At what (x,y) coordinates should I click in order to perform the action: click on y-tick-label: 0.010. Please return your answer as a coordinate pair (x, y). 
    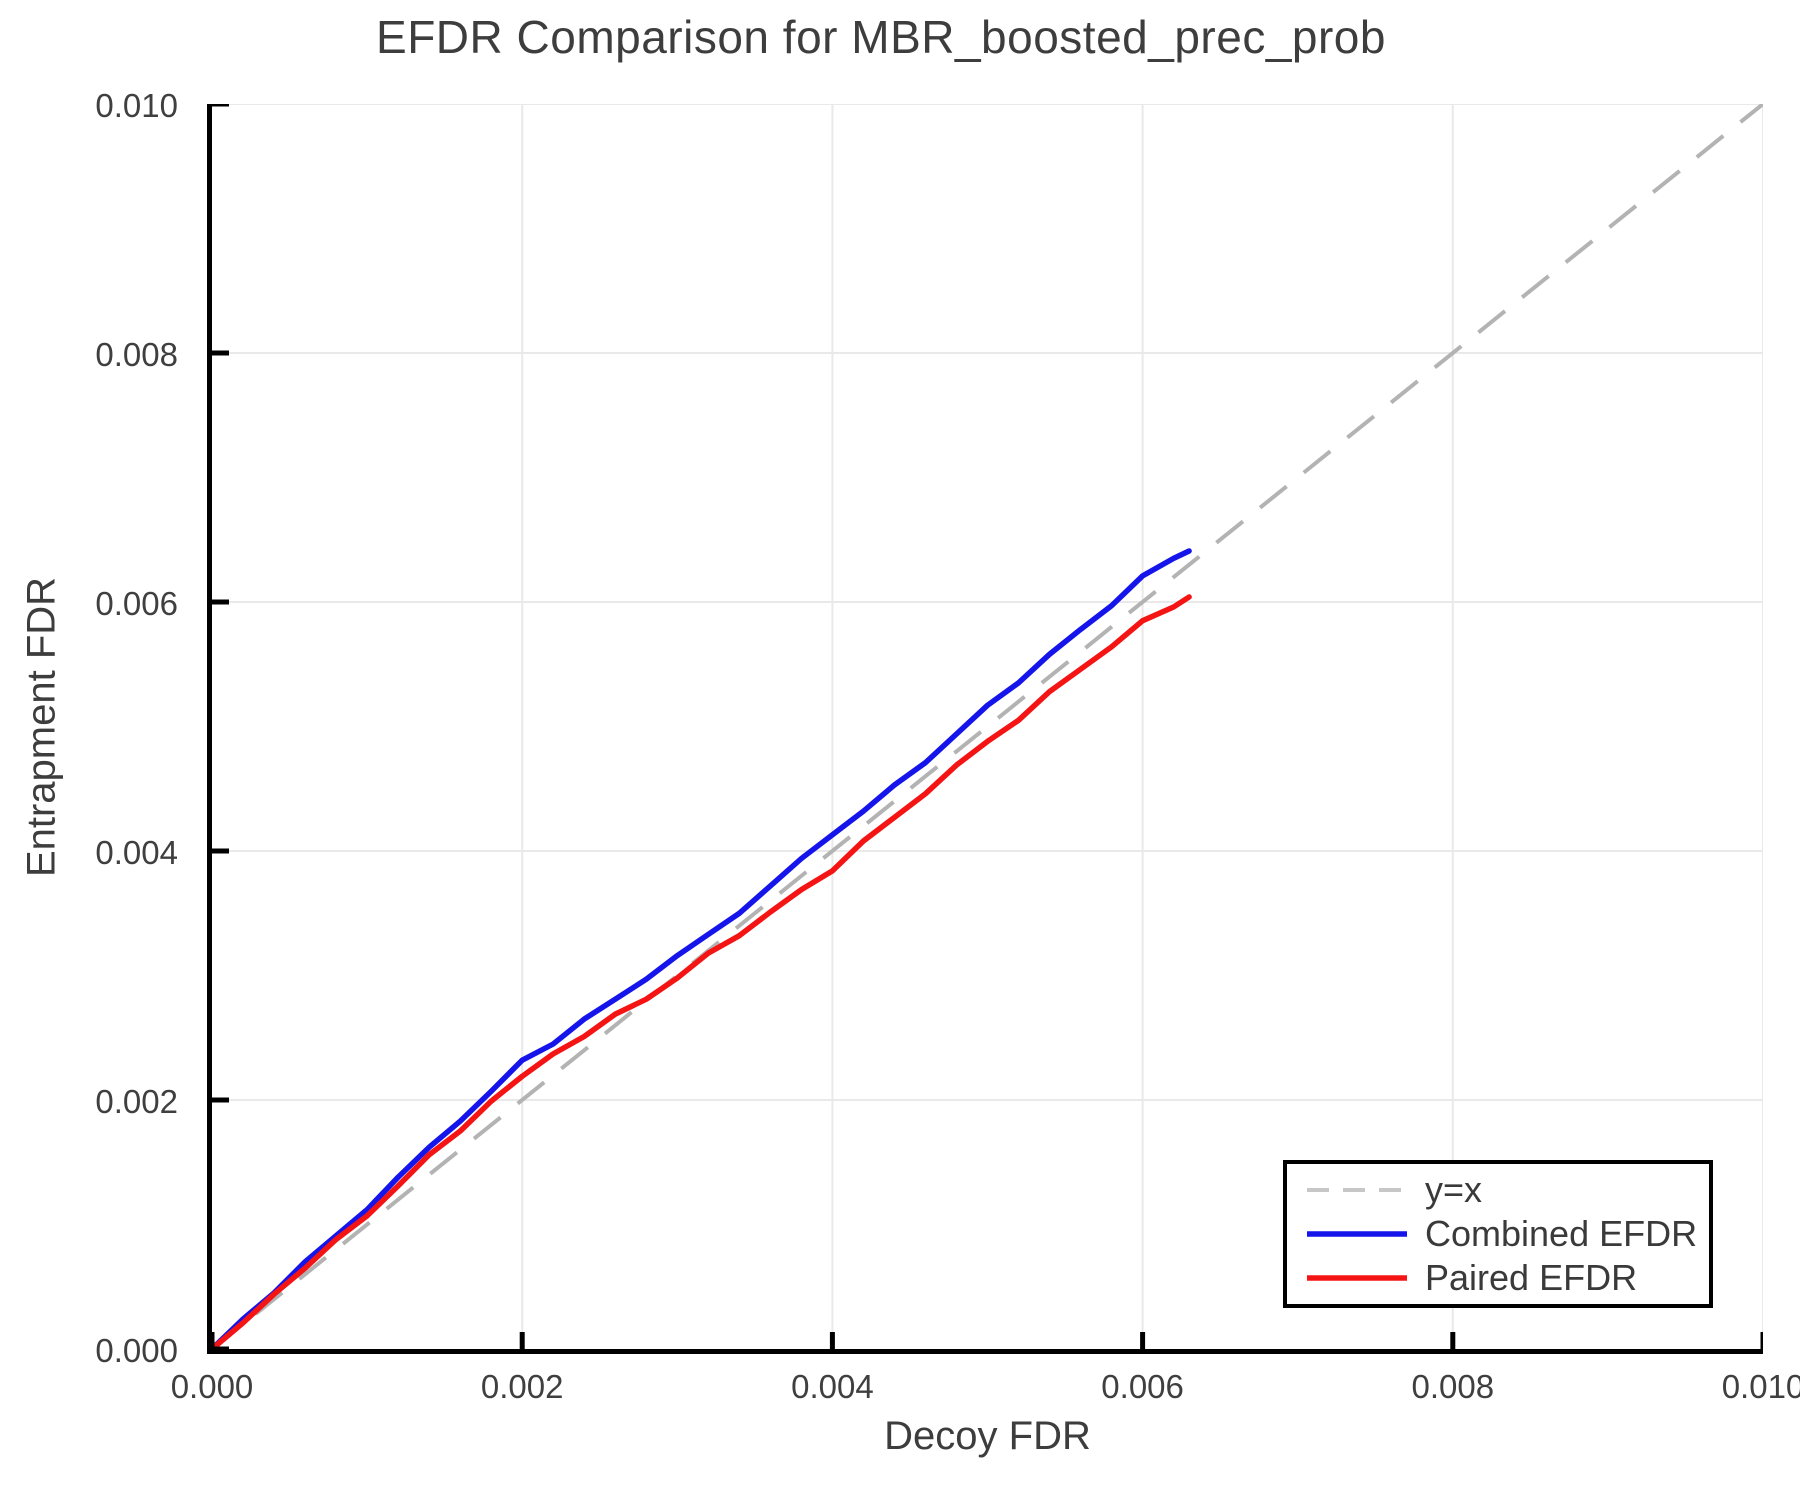
    Looking at the image, I should click on (136, 105).